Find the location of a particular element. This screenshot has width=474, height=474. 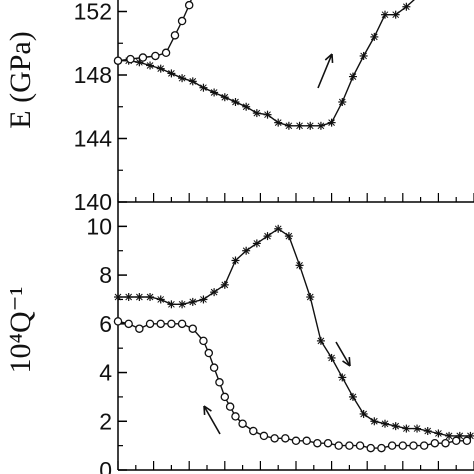

top-y-tick-label: 152 is located at coordinates (93, 12).